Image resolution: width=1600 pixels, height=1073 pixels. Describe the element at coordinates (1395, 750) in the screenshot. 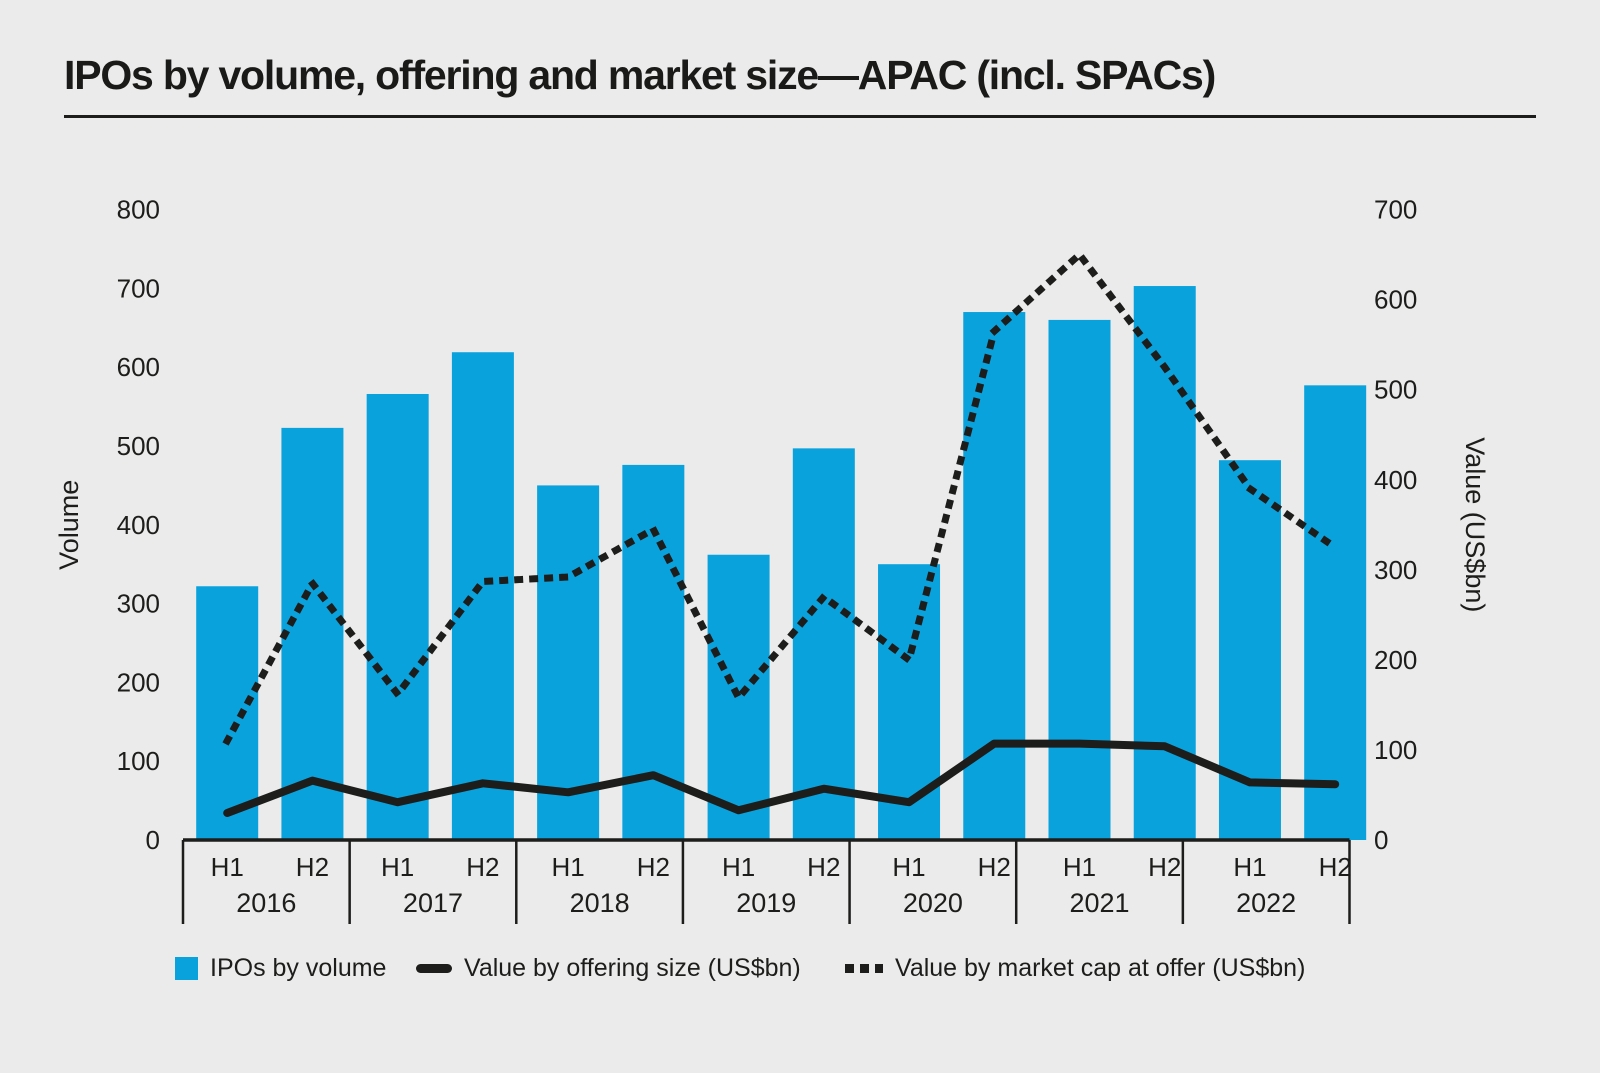

I see `right-axis-tick-label: 100` at that location.